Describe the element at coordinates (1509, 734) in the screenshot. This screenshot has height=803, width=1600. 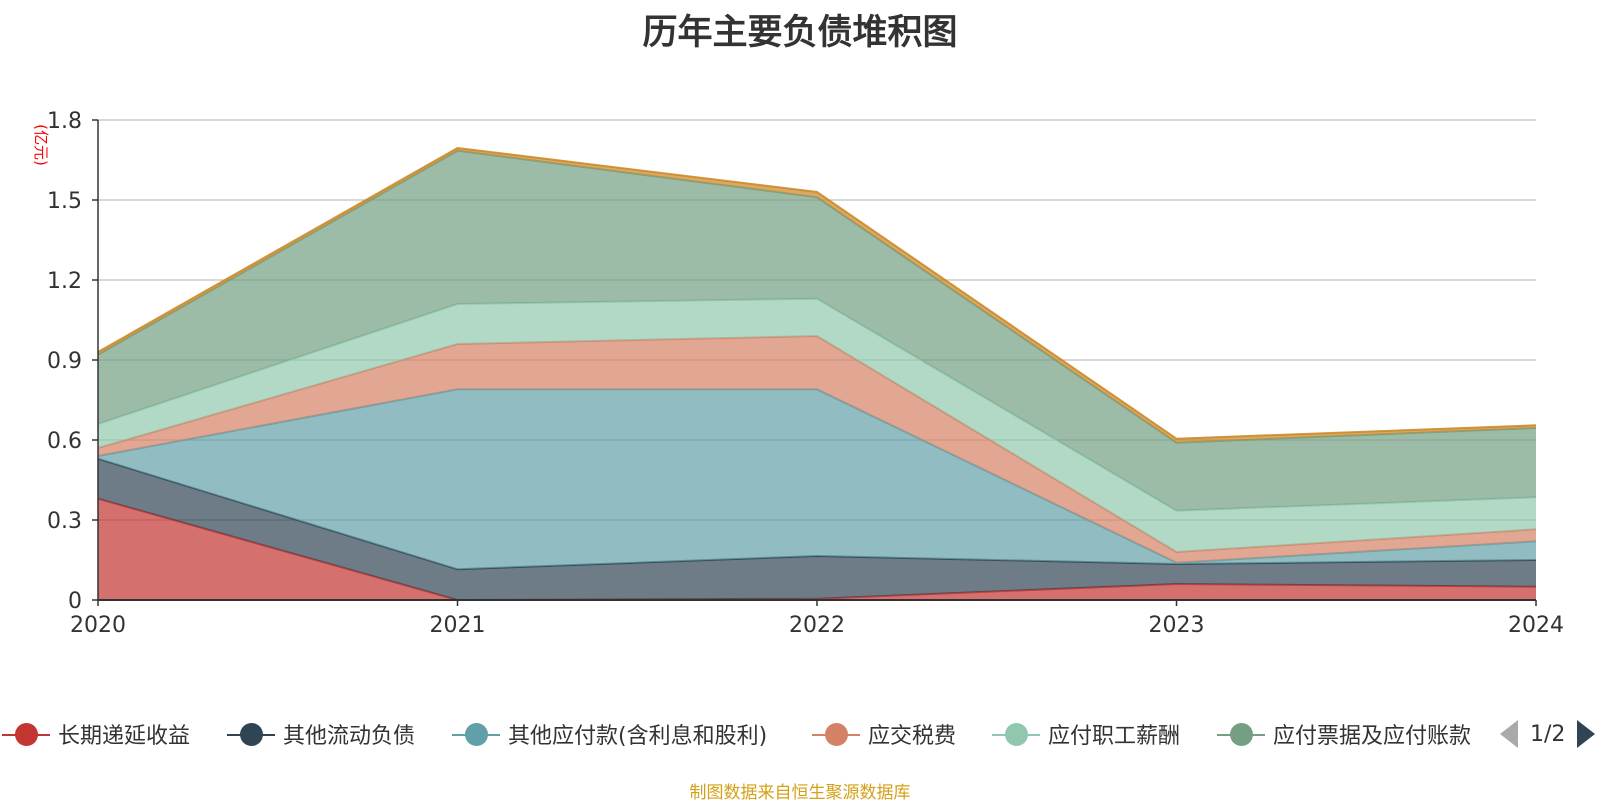
I see `legend-prev-page-button` at that location.